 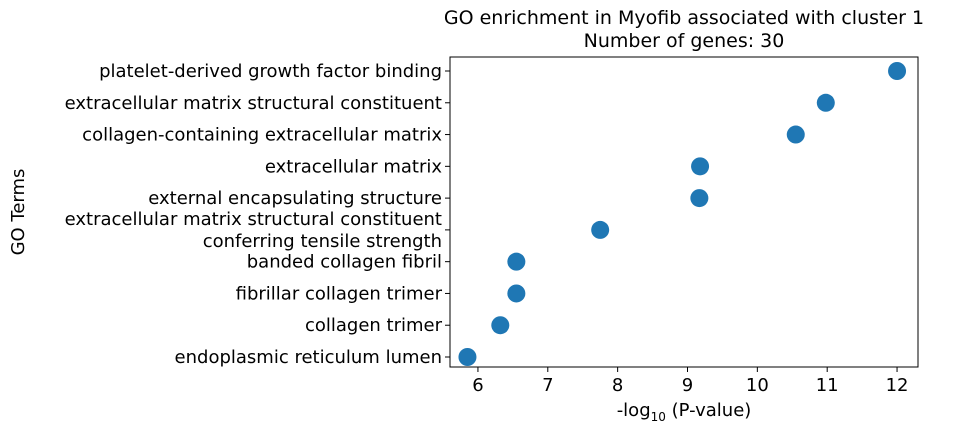 What do you see at coordinates (547, 385) in the screenshot?
I see `x-tick-label: 7` at bounding box center [547, 385].